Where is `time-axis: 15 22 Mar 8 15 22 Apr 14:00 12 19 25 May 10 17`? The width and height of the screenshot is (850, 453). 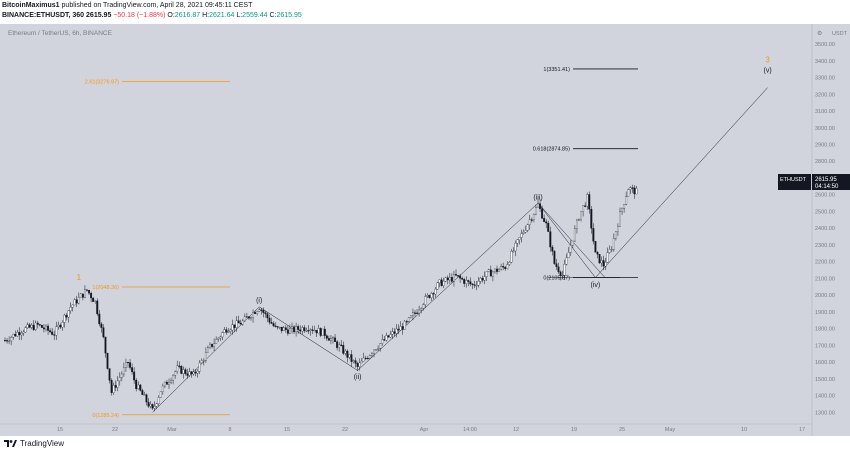
time-axis: 15 22 Mar 8 15 22 Apr 14:00 12 19 25 May 10 17 is located at coordinates (406, 428).